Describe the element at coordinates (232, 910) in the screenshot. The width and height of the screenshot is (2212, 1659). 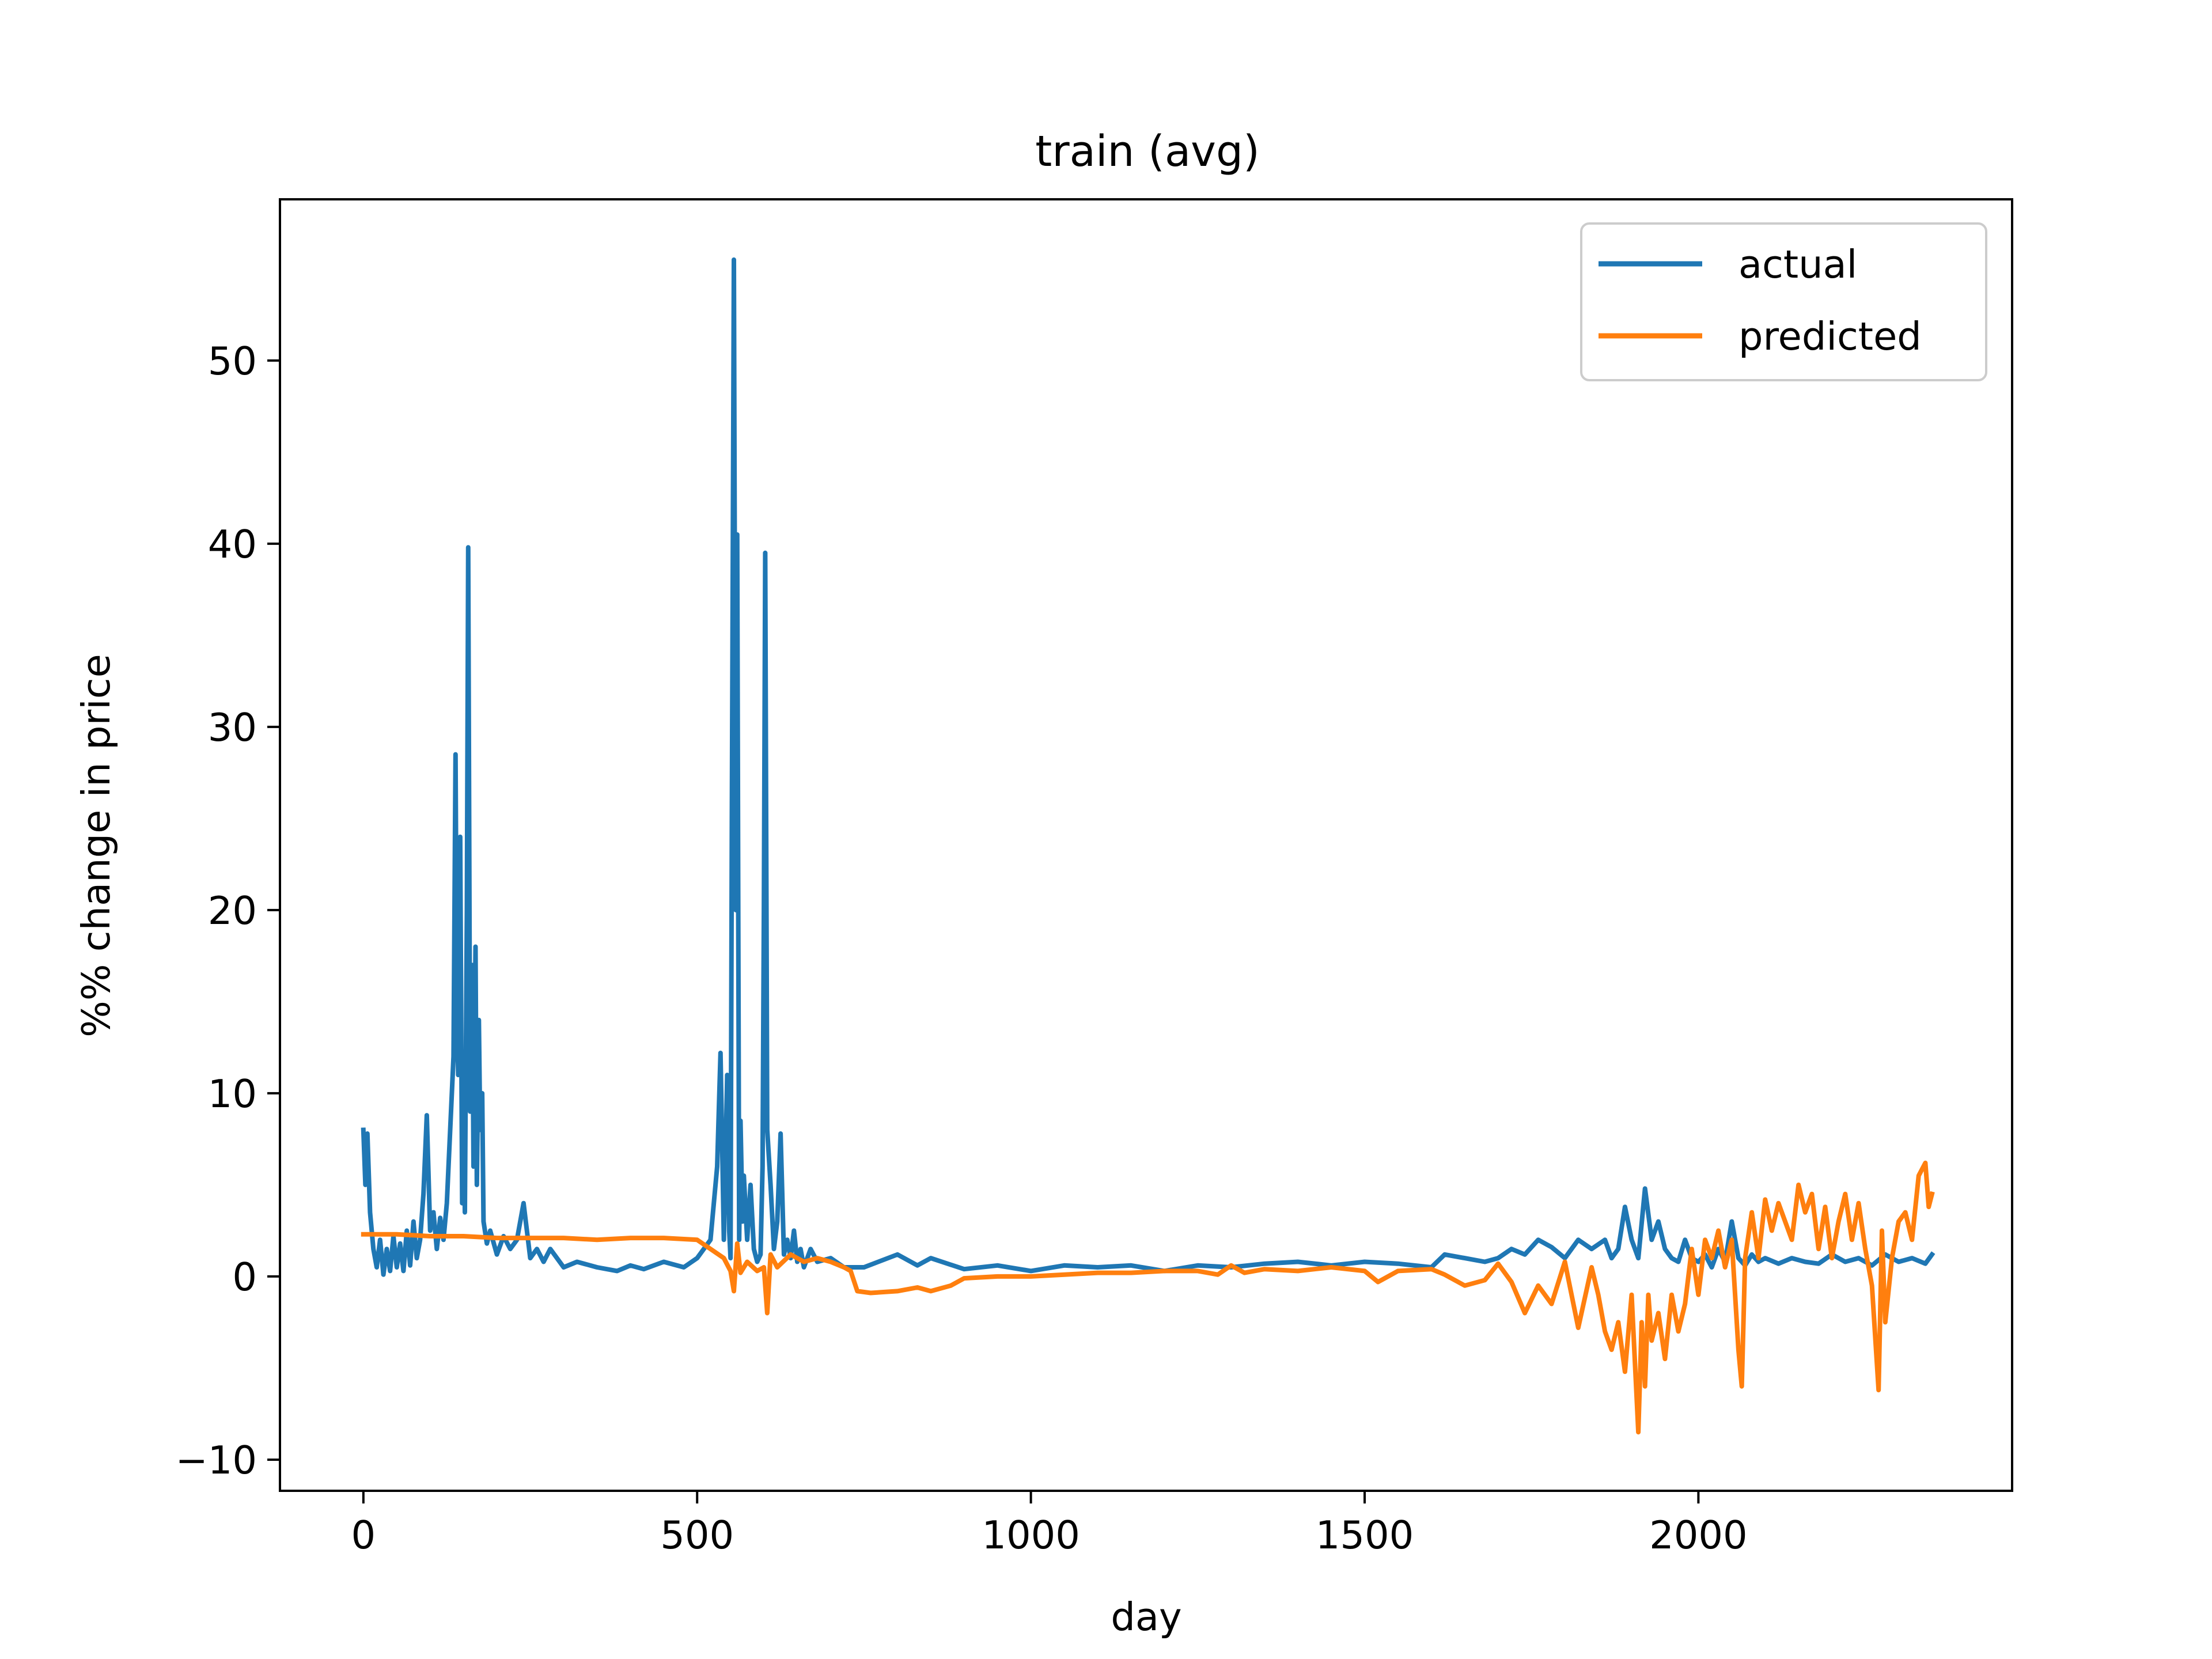
I see `y-tick-label: 20` at that location.